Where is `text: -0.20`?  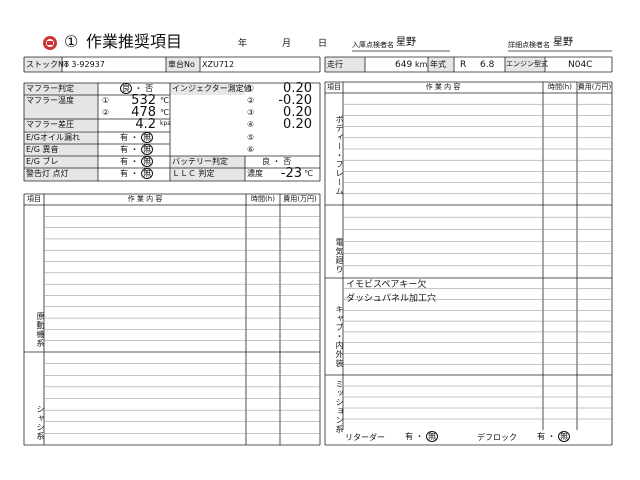 text: -0.20 is located at coordinates (295, 100).